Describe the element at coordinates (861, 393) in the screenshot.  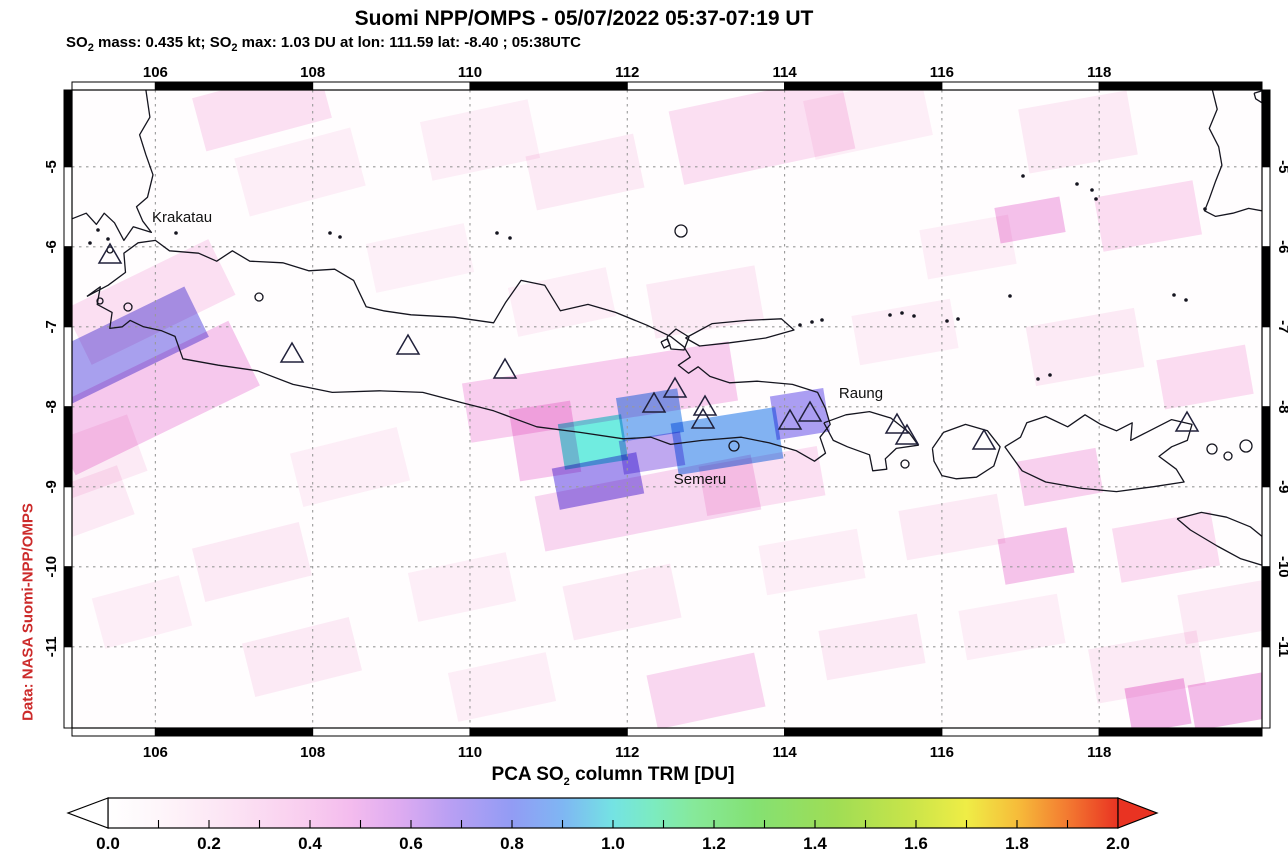
I see `volcano-label: Raung` at that location.